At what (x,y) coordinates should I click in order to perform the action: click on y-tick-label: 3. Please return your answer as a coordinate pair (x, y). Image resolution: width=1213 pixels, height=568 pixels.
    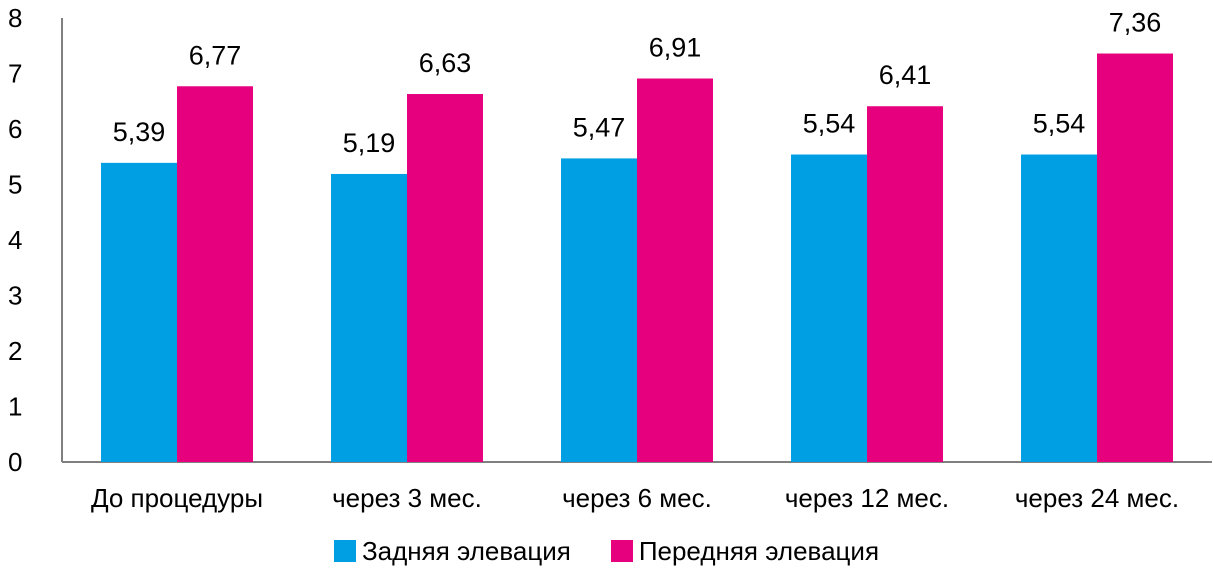
    Looking at the image, I should click on (15, 296).